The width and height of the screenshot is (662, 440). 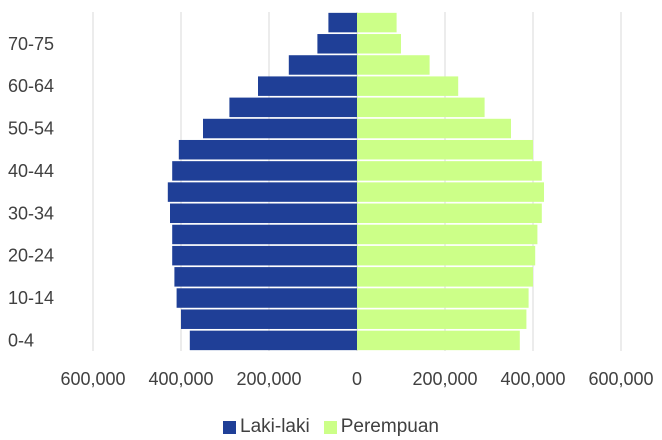 What do you see at coordinates (31, 192) in the screenshot?
I see `y-axis-labels: 0-4 10-14 20-24 30-34 40-44 50-54 60-64 70-75` at bounding box center [31, 192].